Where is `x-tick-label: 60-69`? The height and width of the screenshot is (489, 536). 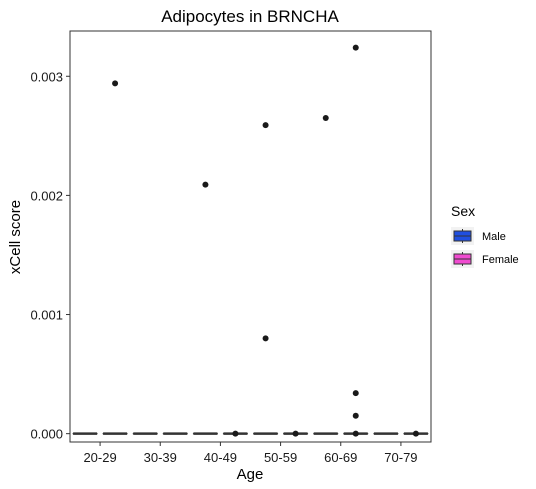
x-tick-label: 60-69 is located at coordinates (340, 457).